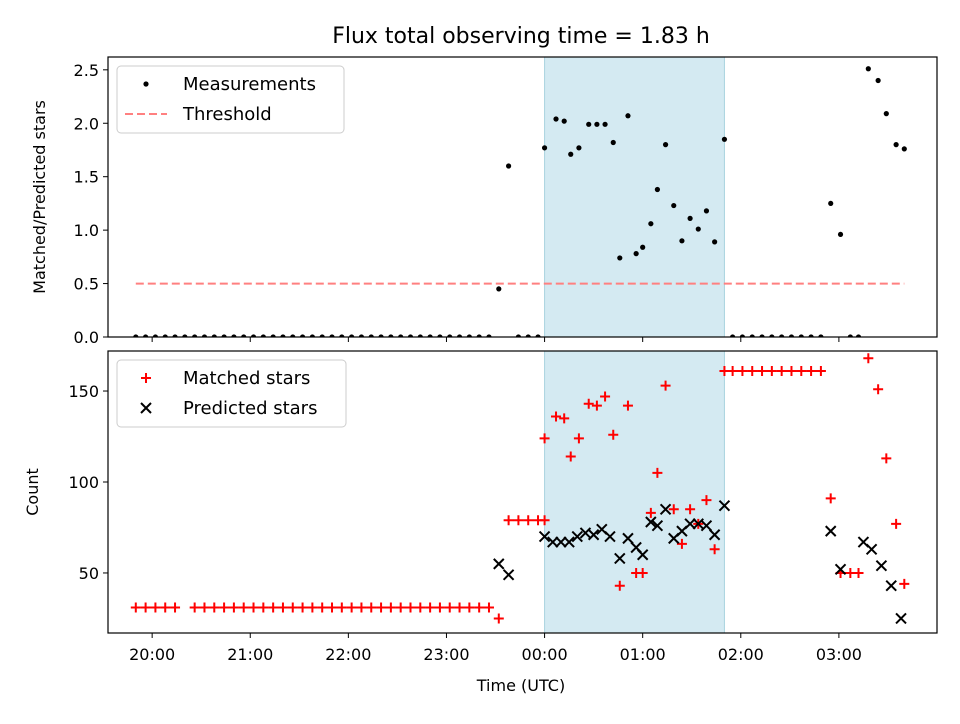 This screenshot has width=960, height=724. I want to click on legend-x-marker, so click(146, 408).